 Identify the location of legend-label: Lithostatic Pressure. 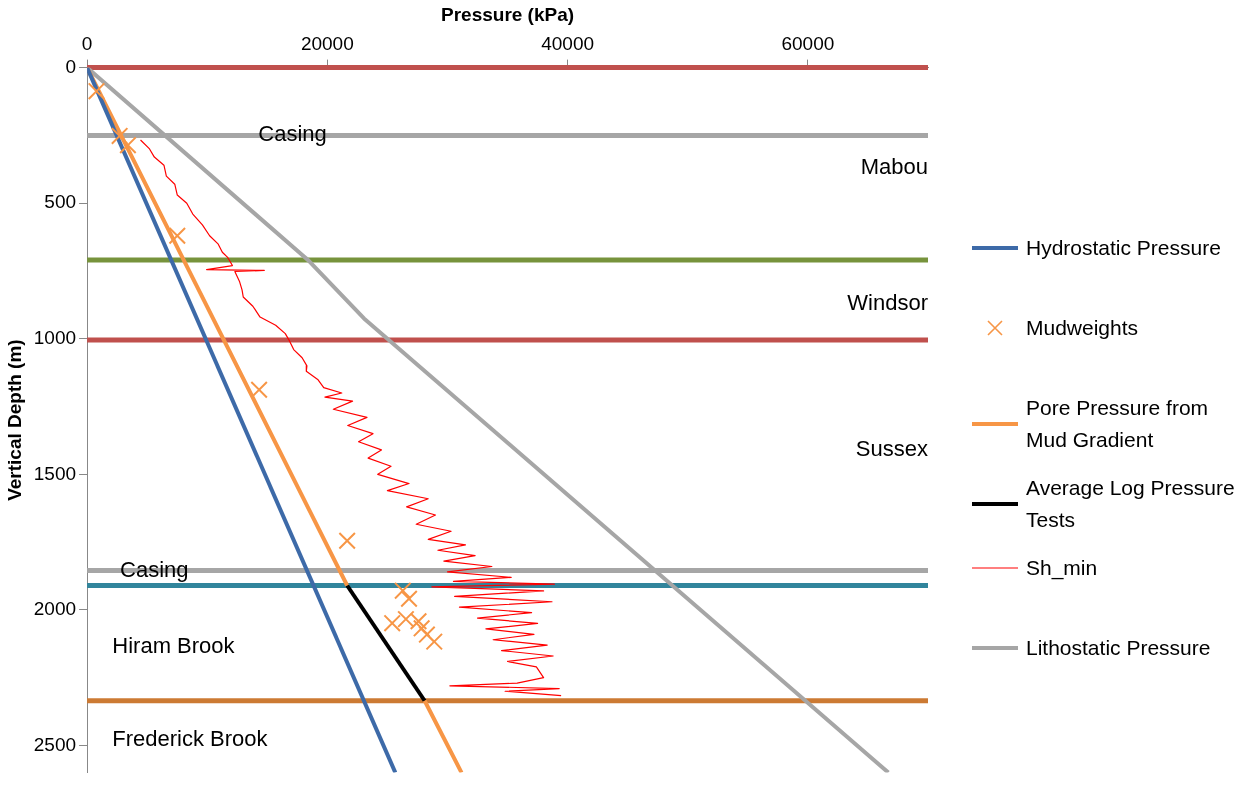
(1119, 648).